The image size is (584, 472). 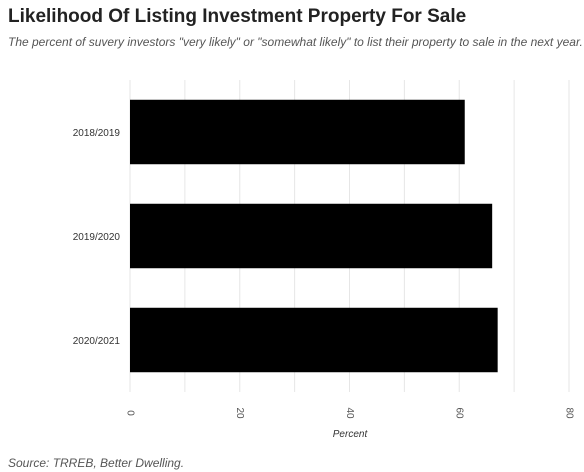 I want to click on bar-2020-2021, so click(x=314, y=340).